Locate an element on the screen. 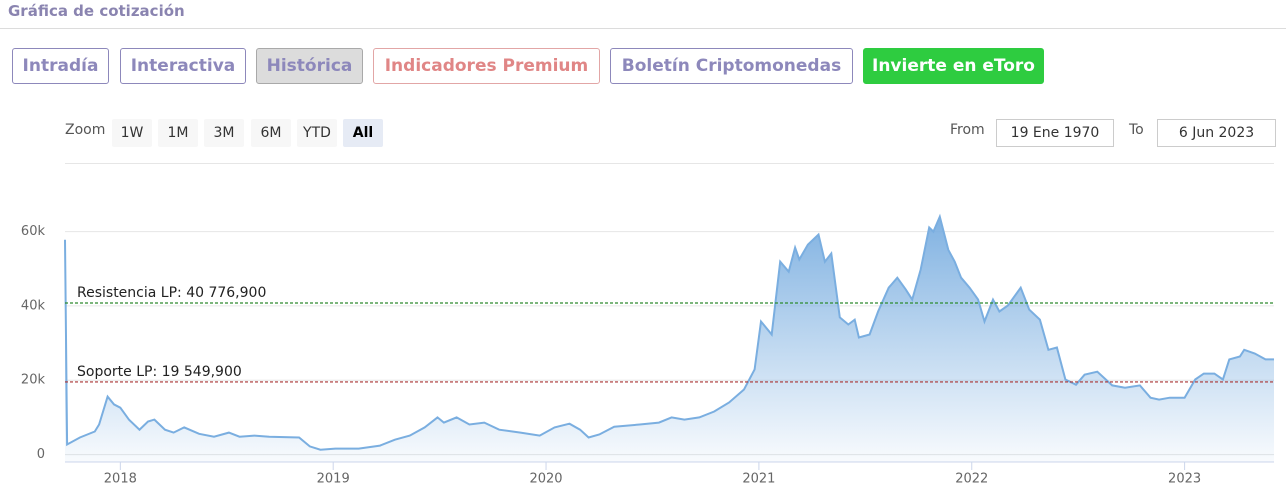 This screenshot has width=1286, height=488. zoom-button: YTD is located at coordinates (317, 133).